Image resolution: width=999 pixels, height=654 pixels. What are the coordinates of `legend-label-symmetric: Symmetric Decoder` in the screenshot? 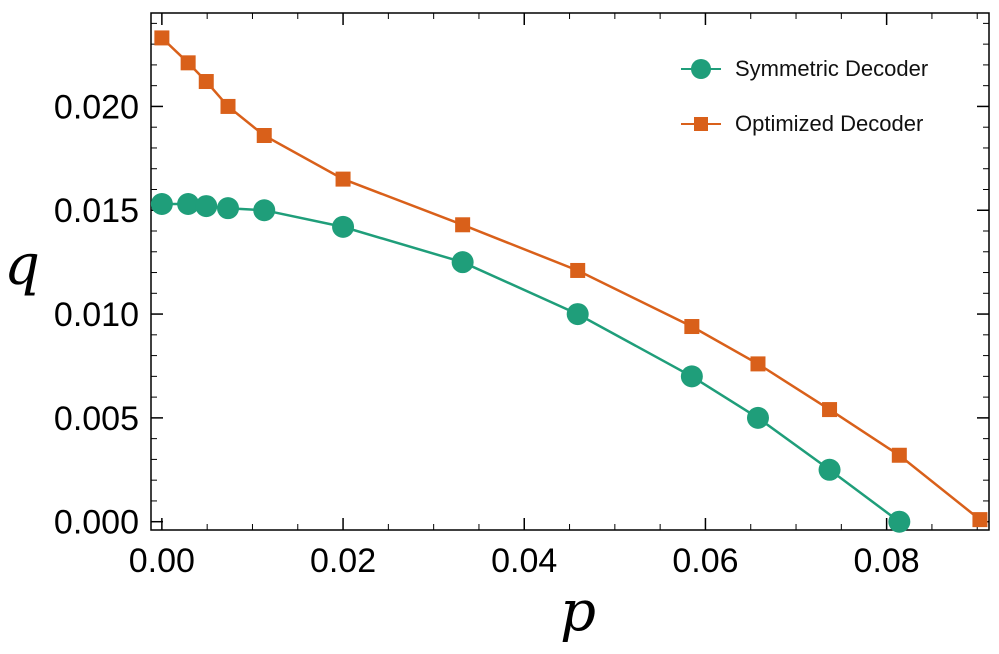 It's located at (831, 68).